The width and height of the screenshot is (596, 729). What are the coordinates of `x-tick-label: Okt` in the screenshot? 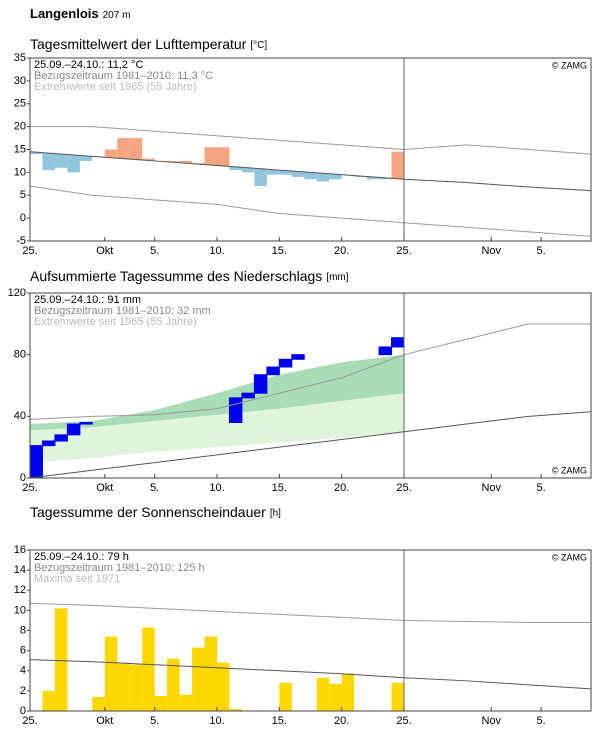 It's located at (104, 488).